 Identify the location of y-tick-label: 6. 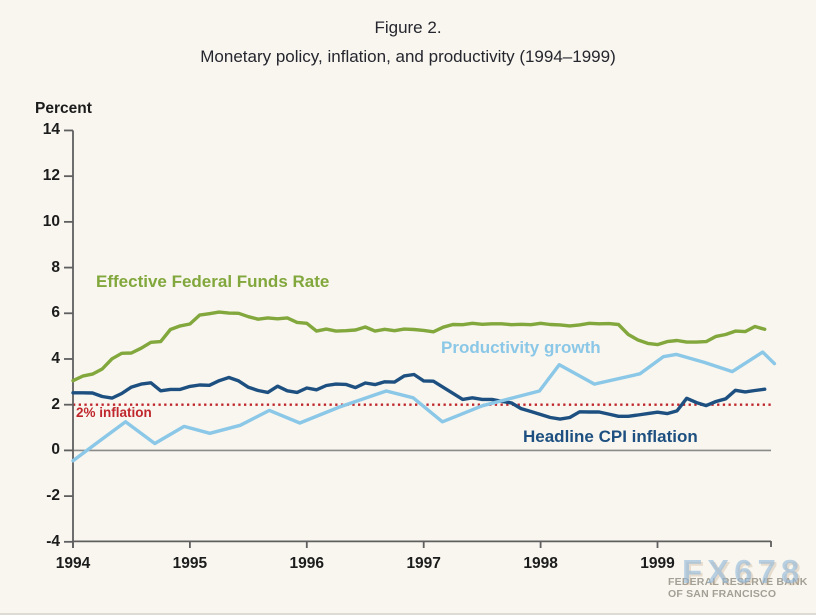
(55, 313).